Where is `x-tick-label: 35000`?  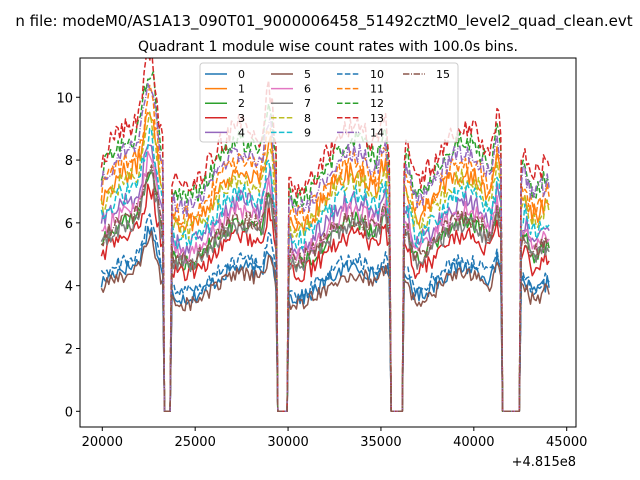 x-tick-label: 35000 is located at coordinates (380, 442).